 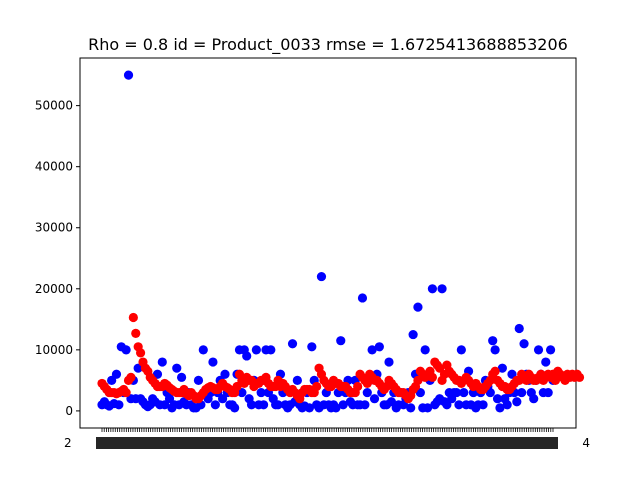 I want to click on y-tick-label: 10000, so click(x=54, y=350).